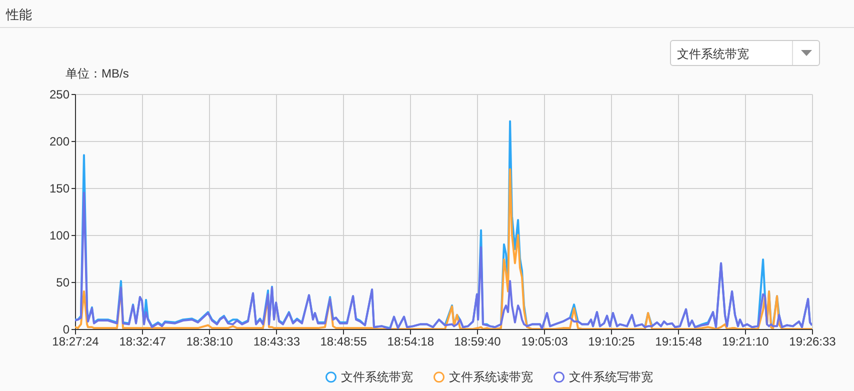 The width and height of the screenshot is (854, 391). What do you see at coordinates (63, 283) in the screenshot?
I see `y-tick-label: 50` at bounding box center [63, 283].